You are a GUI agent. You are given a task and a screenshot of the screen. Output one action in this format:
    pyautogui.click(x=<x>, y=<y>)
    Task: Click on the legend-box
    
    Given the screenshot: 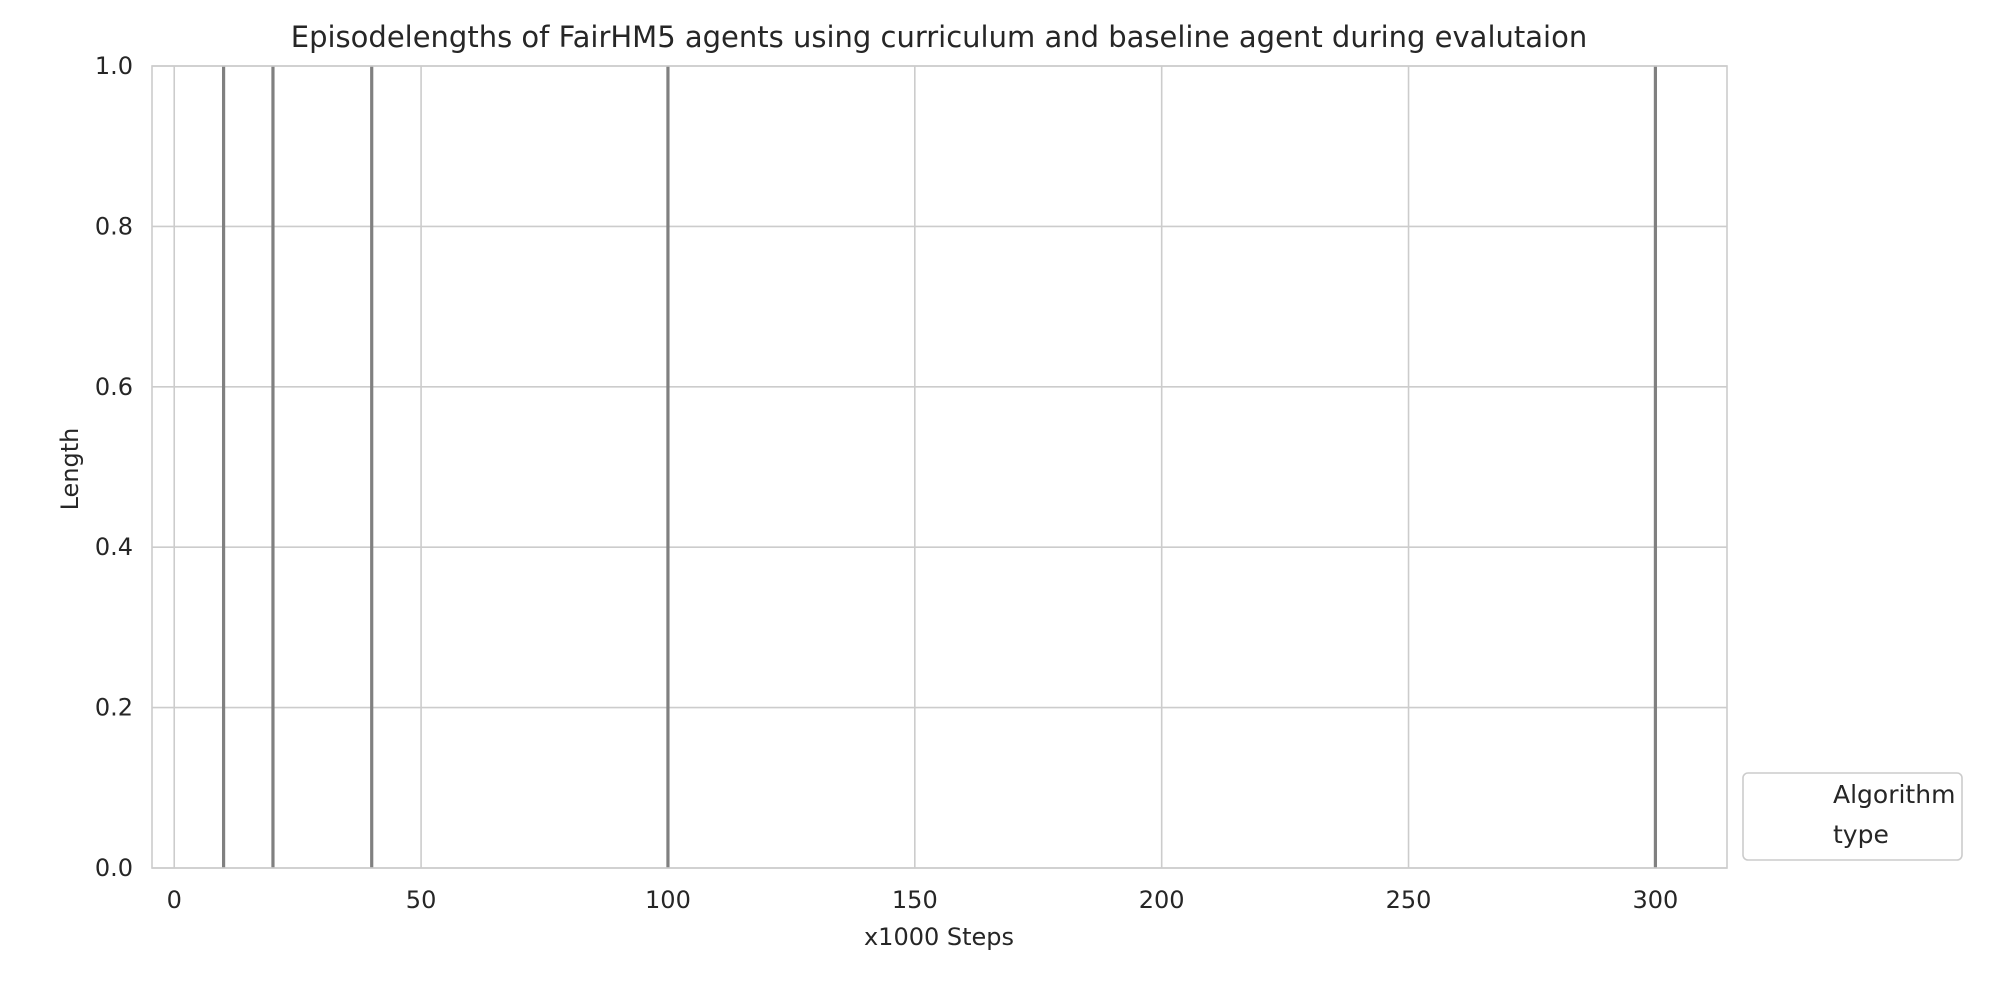 What is the action you would take?
    pyautogui.click(x=1852, y=816)
    